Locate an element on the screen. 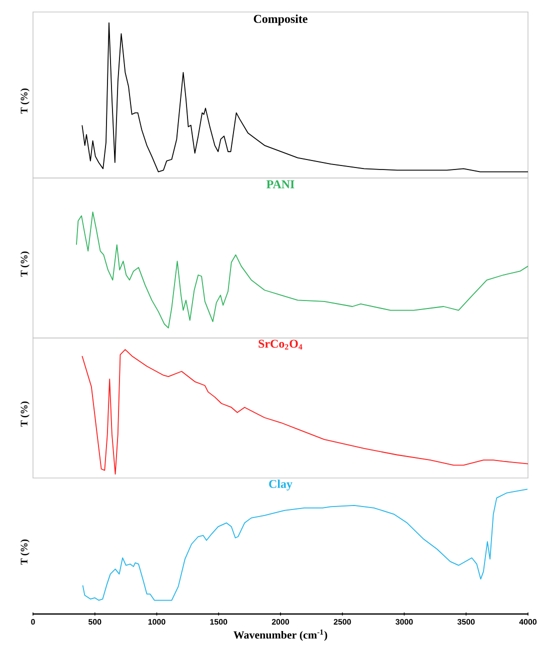 This screenshot has height=651, width=540. chart-title: PANI is located at coordinates (280, 184).